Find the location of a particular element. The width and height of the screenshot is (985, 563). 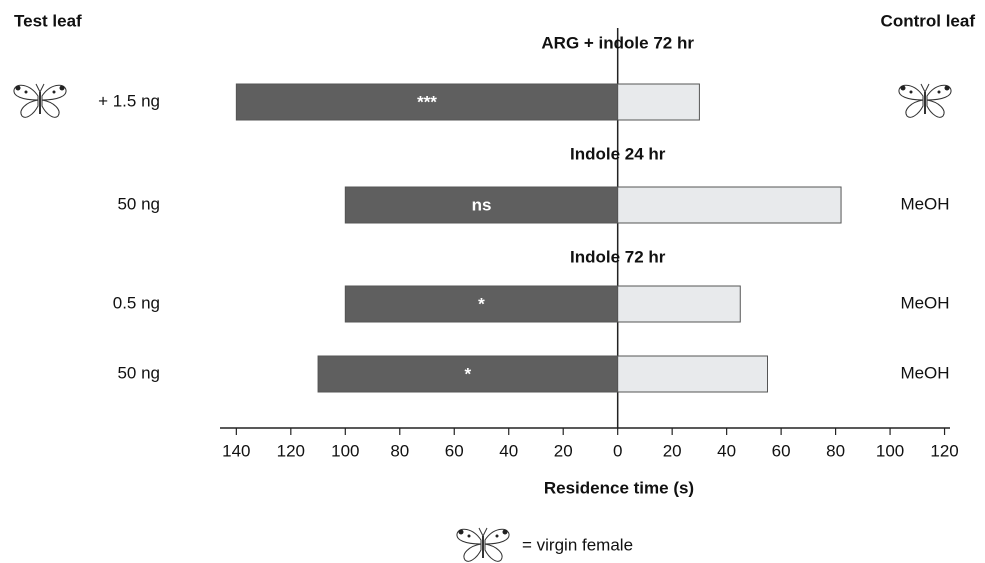

significance: *** is located at coordinates (427, 101).